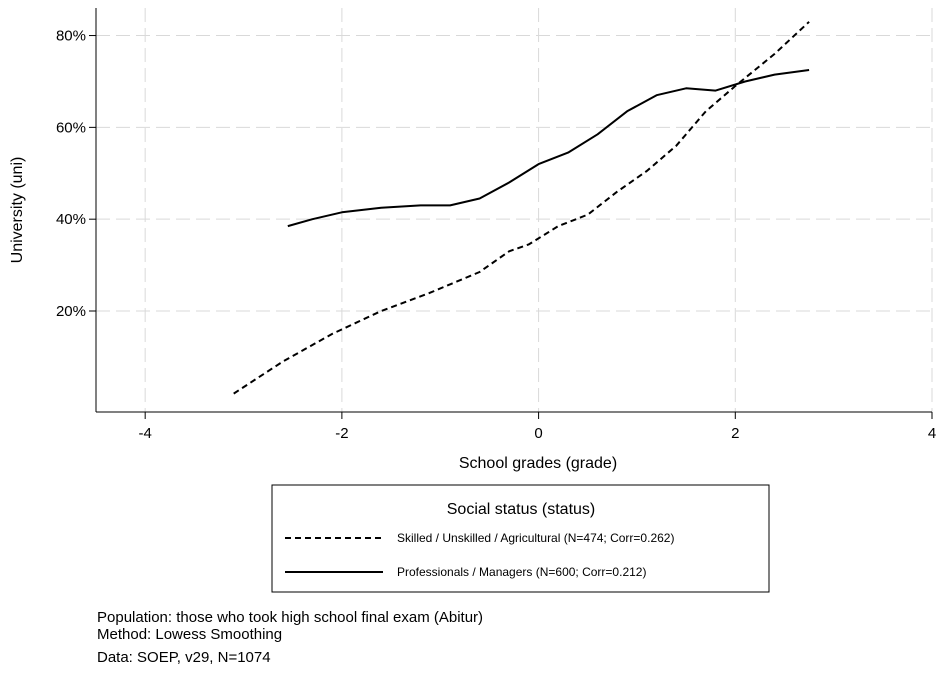 The width and height of the screenshot is (936, 679). I want to click on y-tick-label: 40%, so click(71, 219).